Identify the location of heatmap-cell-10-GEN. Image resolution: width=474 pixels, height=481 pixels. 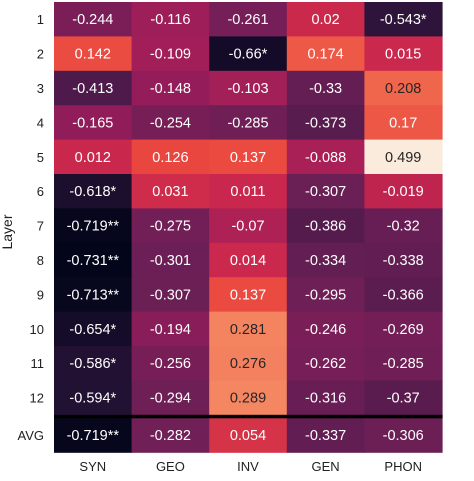
(325, 329).